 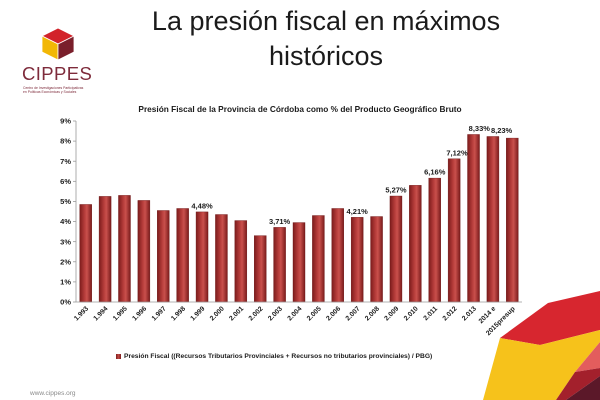 What do you see at coordinates (65, 121) in the screenshot?
I see `y-tick-label-9: 9%` at bounding box center [65, 121].